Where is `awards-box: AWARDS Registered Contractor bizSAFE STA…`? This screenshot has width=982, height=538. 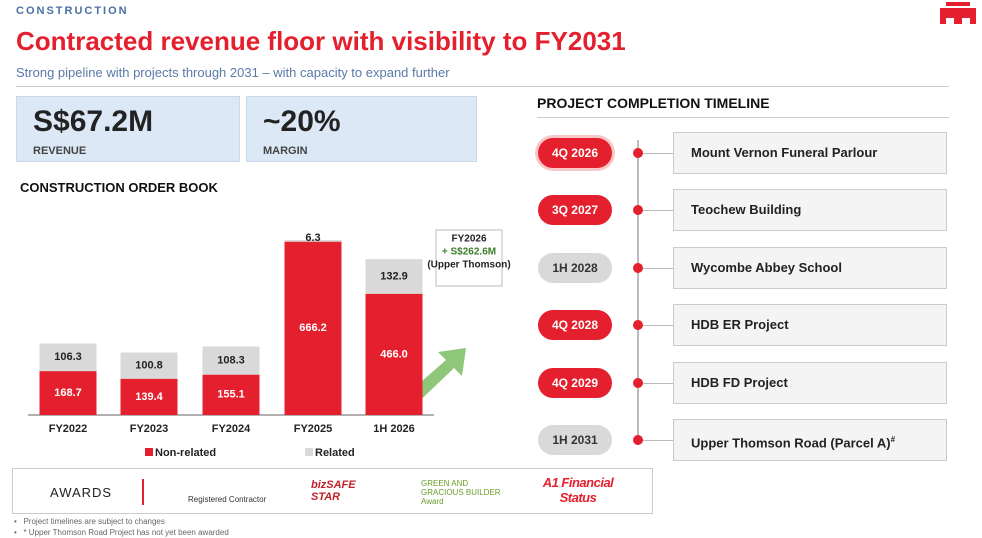 awards-box: AWARDS Registered Contractor bizSAFE STA… is located at coordinates (332, 491).